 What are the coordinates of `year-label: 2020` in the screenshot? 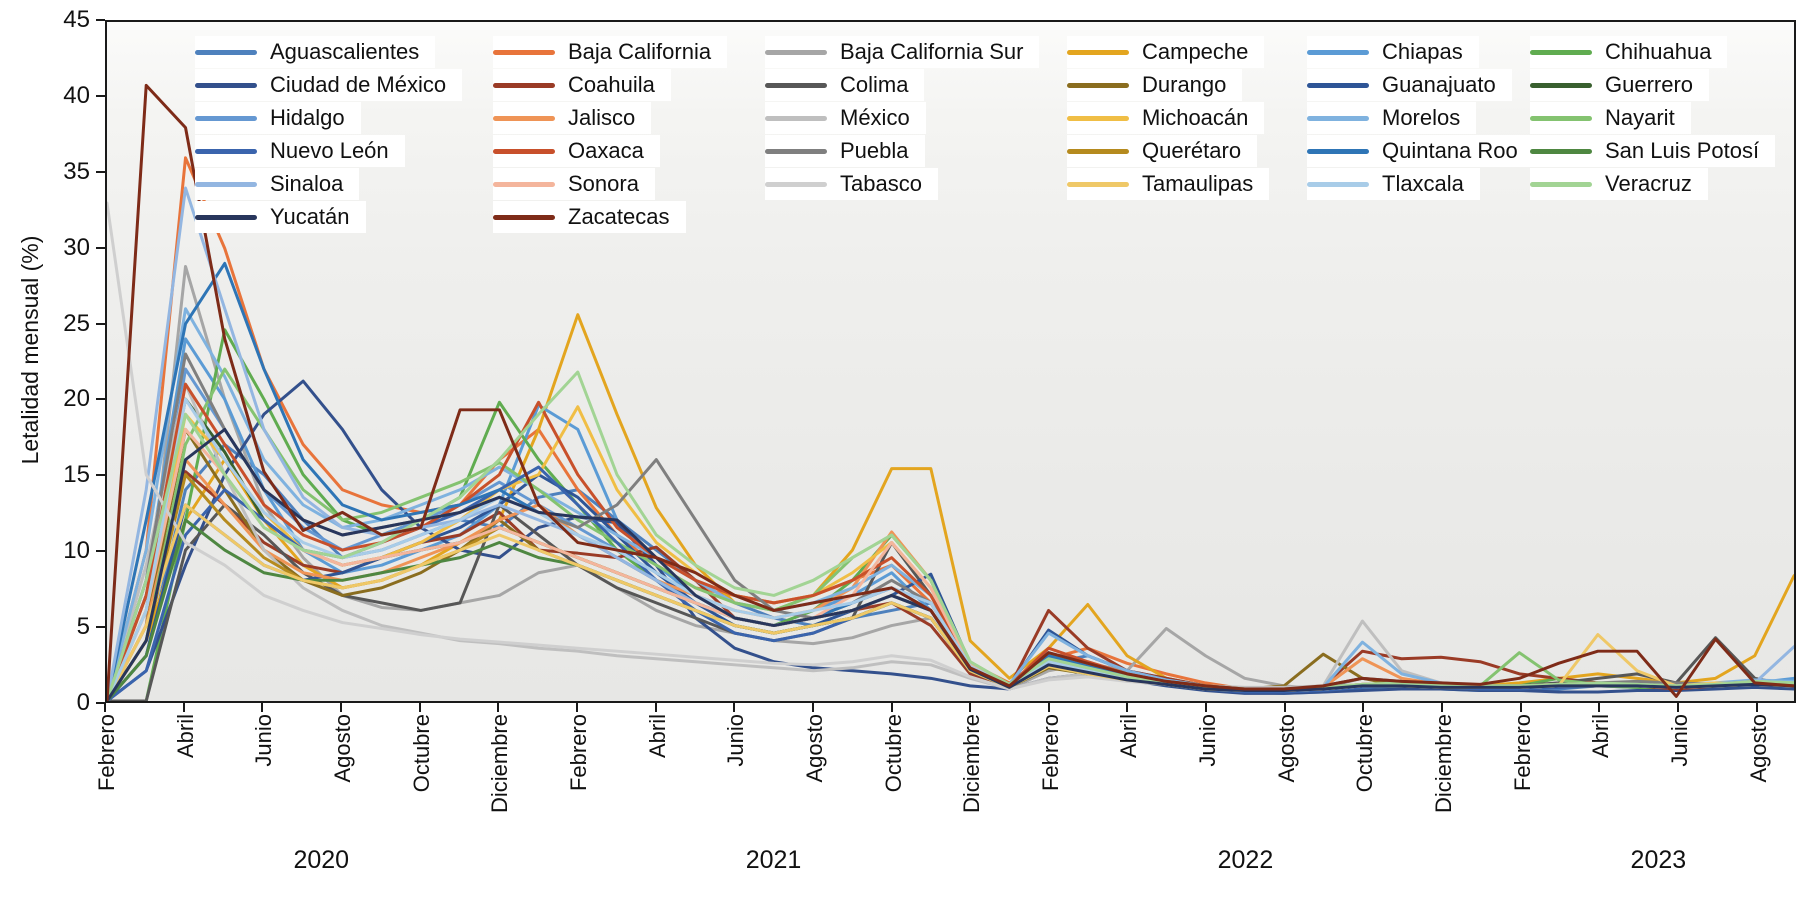 It's located at (321, 860).